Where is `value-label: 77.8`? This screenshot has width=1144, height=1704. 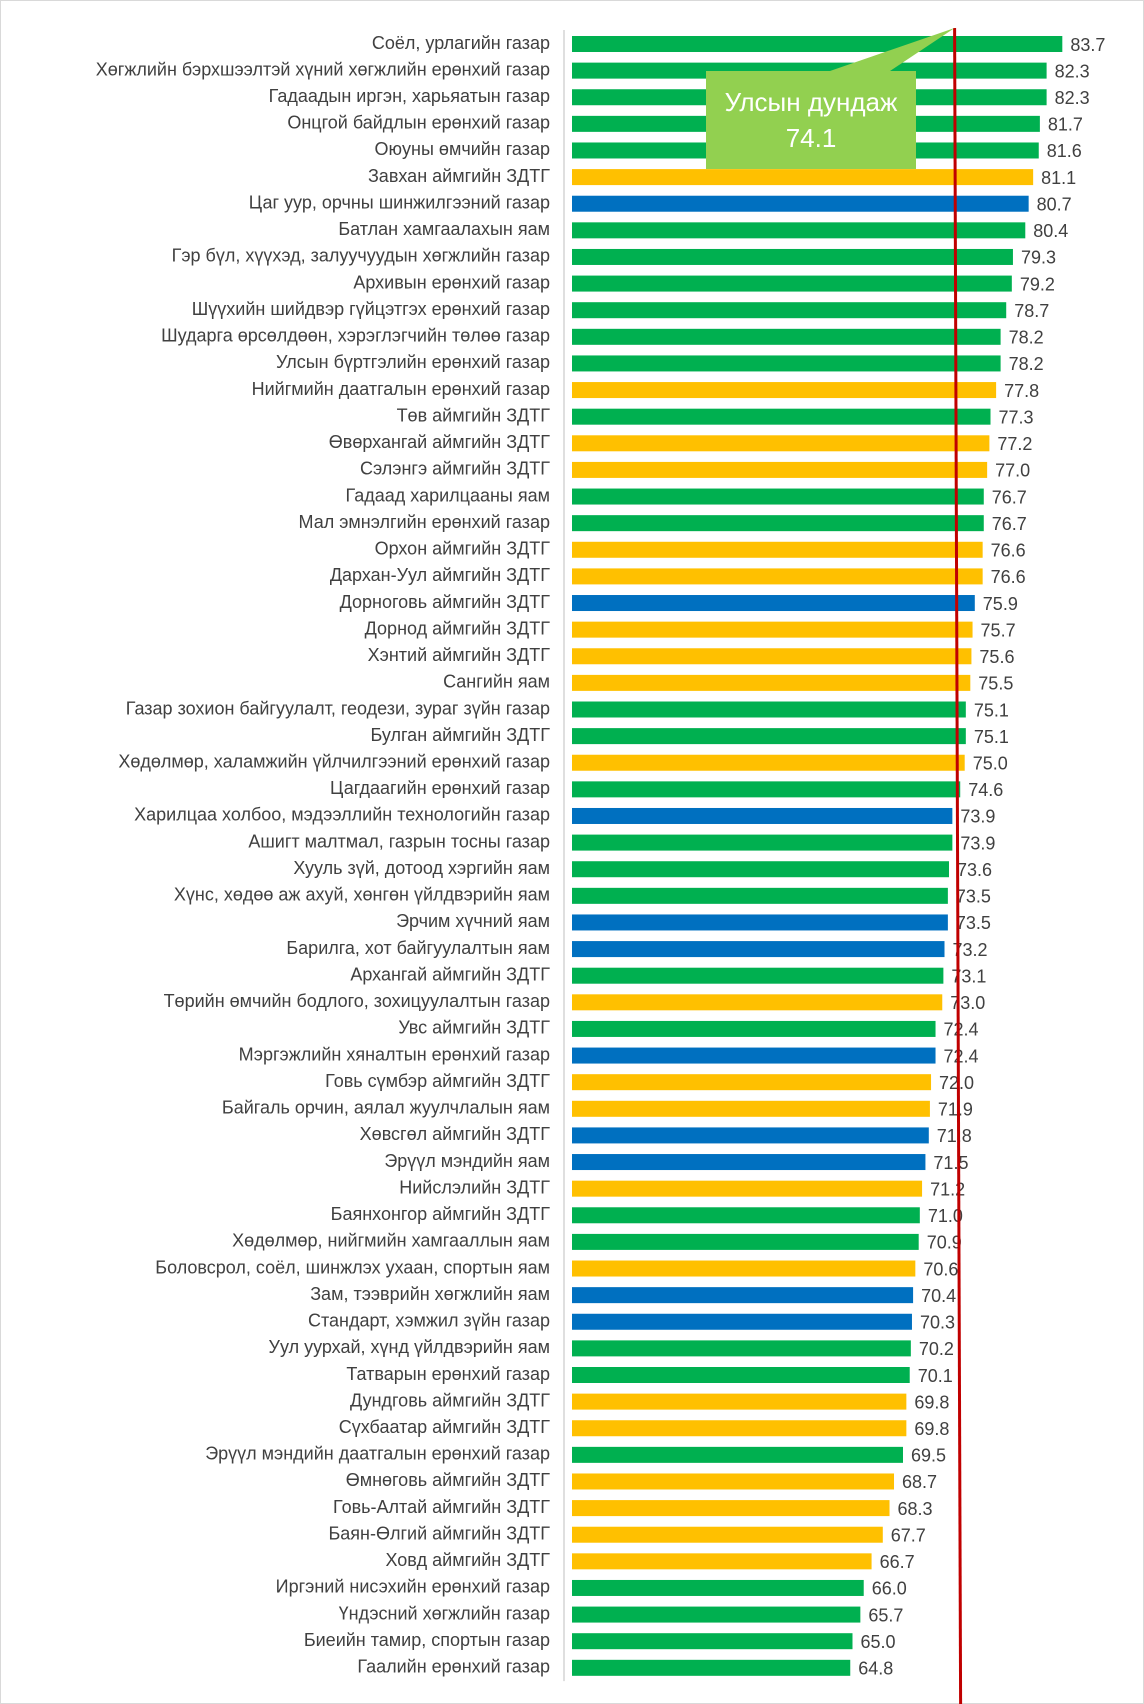 value-label: 77.8 is located at coordinates (1021, 391).